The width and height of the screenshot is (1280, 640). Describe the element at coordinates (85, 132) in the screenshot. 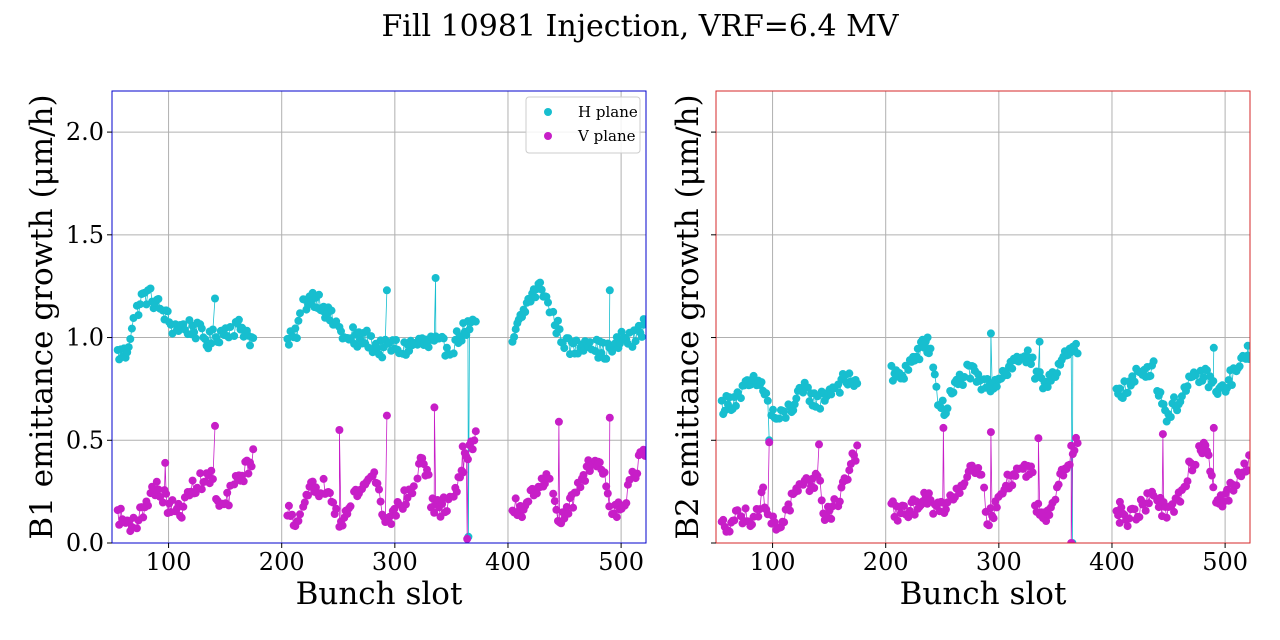

I see `y-tick-label: 2.0` at that location.